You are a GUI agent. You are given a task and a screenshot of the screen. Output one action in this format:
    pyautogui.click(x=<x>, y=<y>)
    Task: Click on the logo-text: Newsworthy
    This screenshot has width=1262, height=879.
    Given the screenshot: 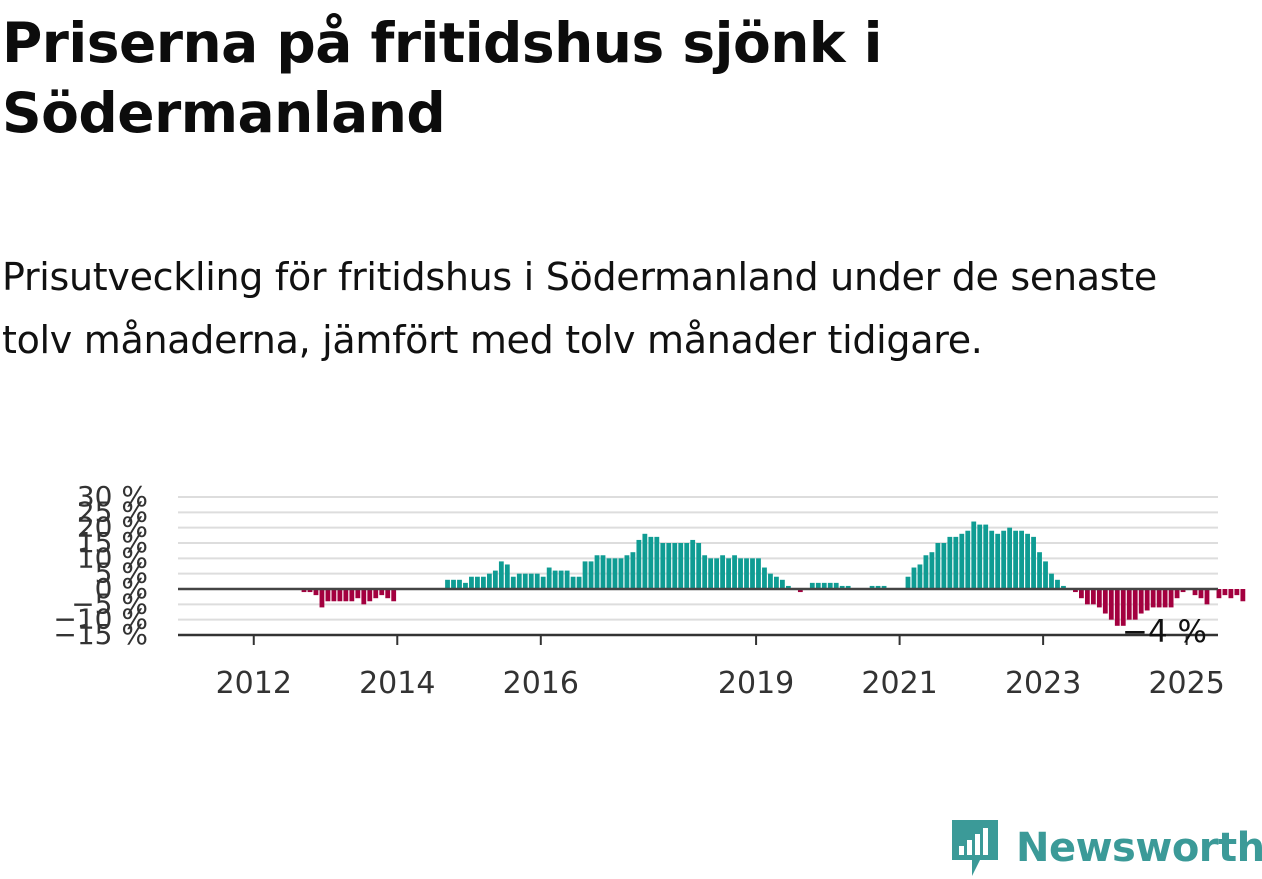 What is the action you would take?
    pyautogui.click(x=1139, y=848)
    